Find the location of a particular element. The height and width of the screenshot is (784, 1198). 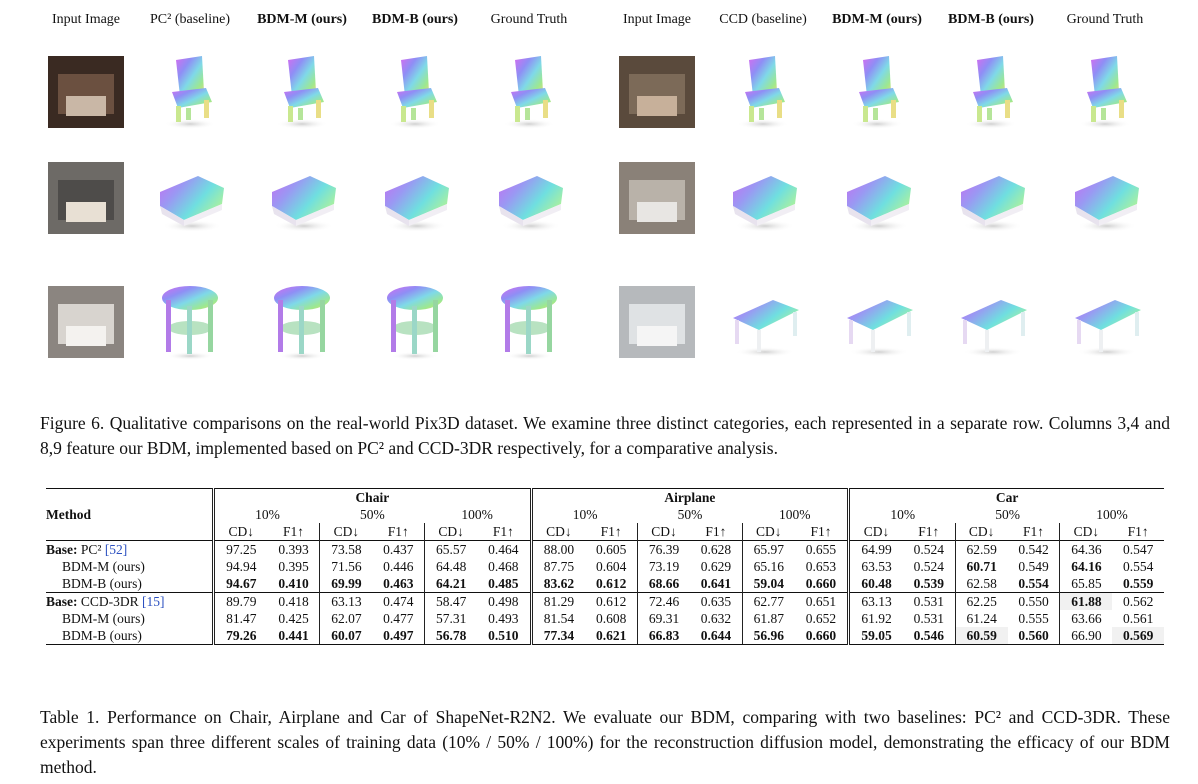

metric-value: 0.418 is located at coordinates (293, 601).